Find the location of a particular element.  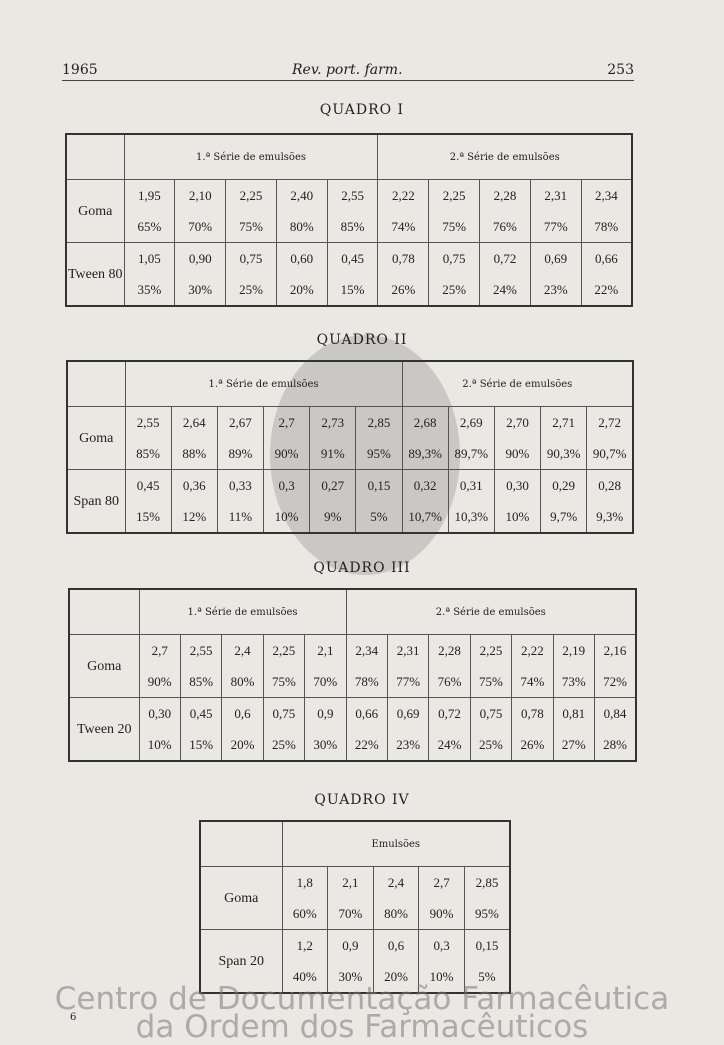

data-cell: 0,32 10,7% is located at coordinates (425, 501).